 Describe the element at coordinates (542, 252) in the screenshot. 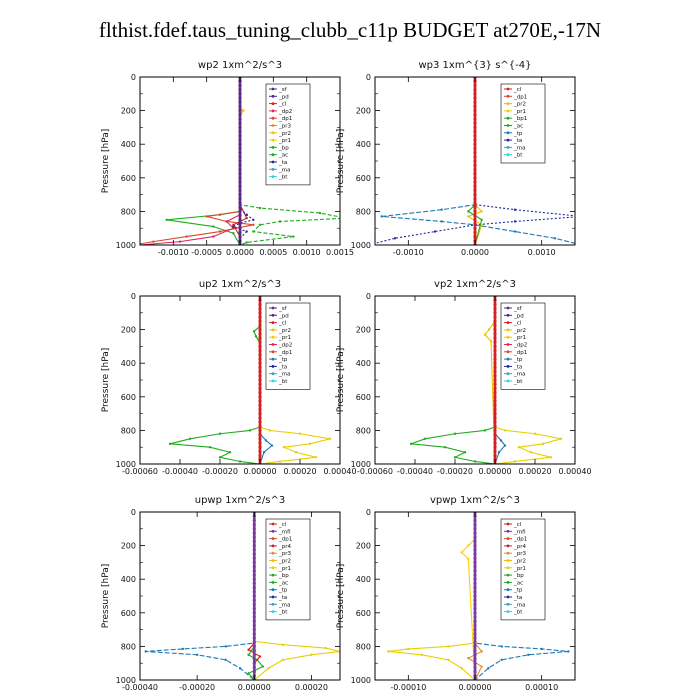

I see `x-tick-label: 0.0010` at that location.